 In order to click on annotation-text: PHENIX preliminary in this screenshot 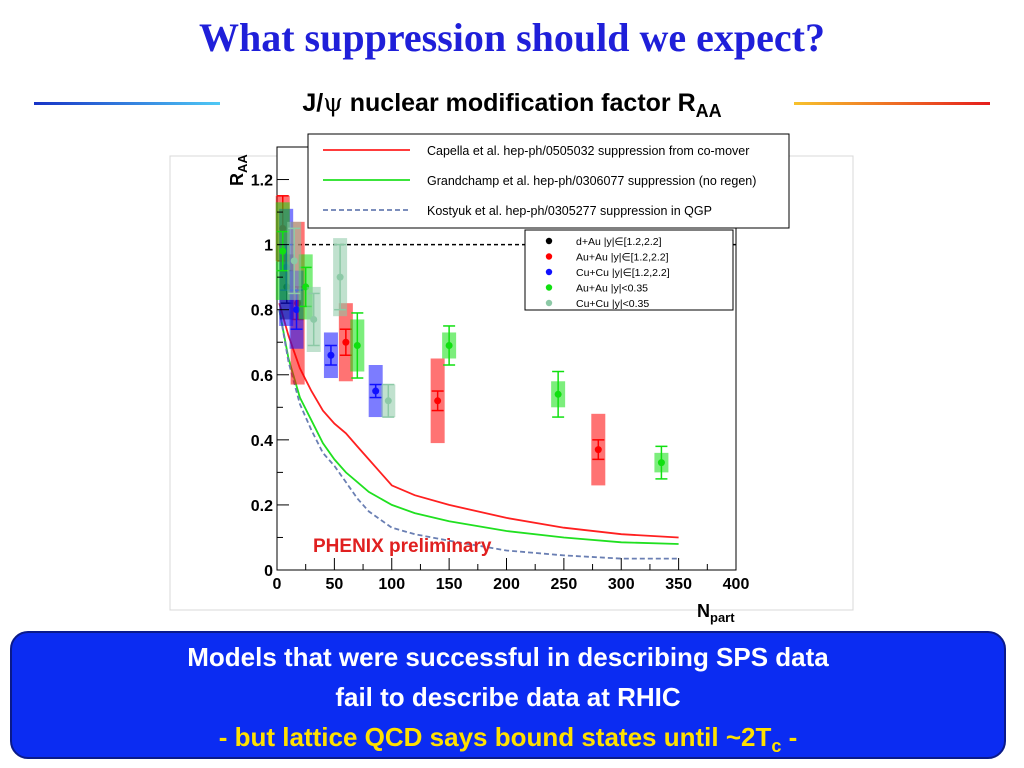, I will do `click(402, 546)`.